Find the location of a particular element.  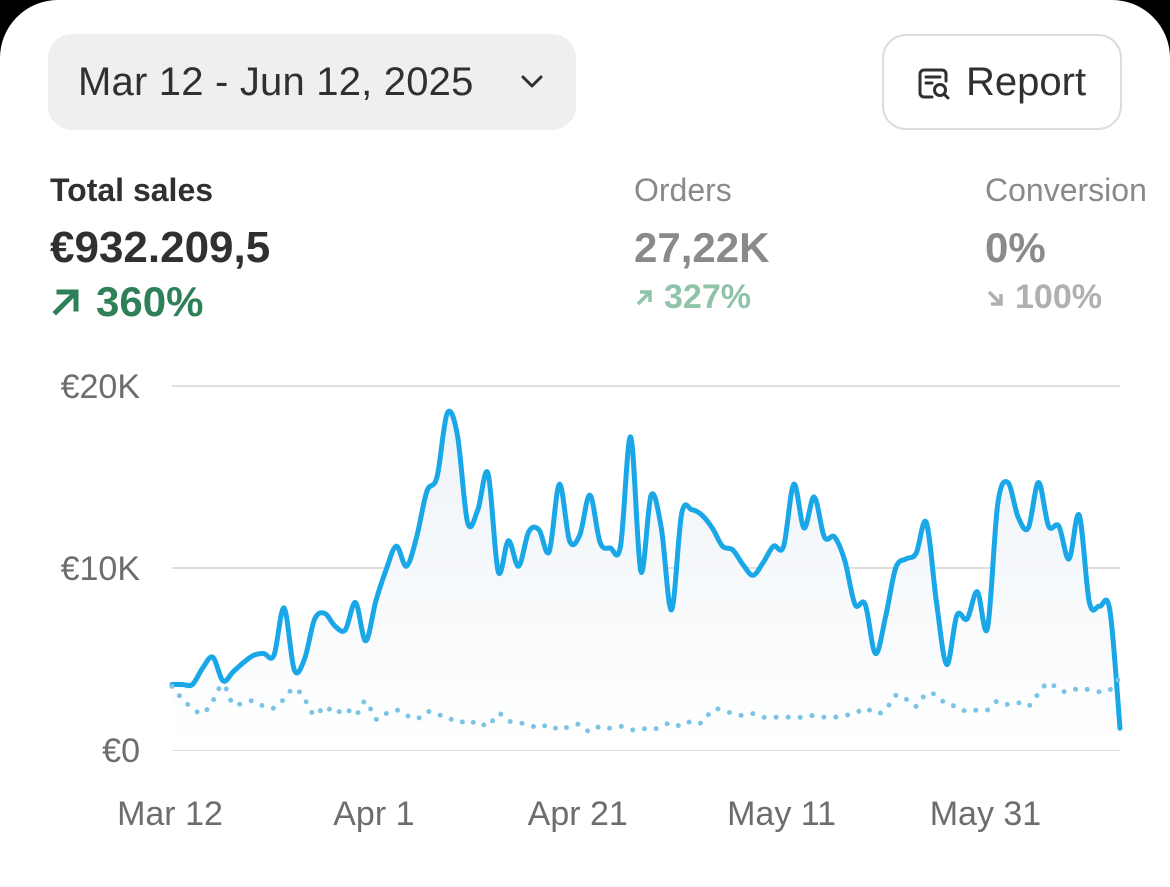

metric-title: Conversion is located at coordinates (1066, 190).